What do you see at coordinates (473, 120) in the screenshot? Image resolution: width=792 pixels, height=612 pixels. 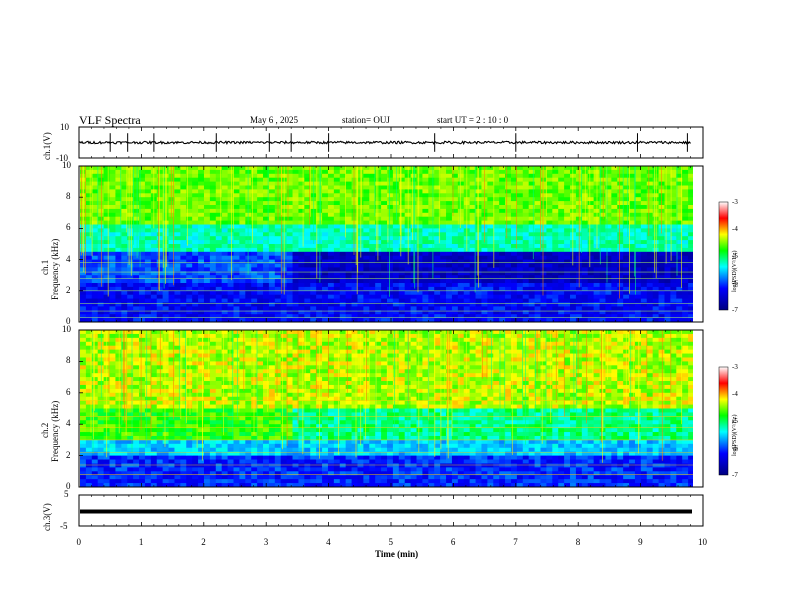 I see `start-time-label: start UT = 2 : 10 : 0` at bounding box center [473, 120].